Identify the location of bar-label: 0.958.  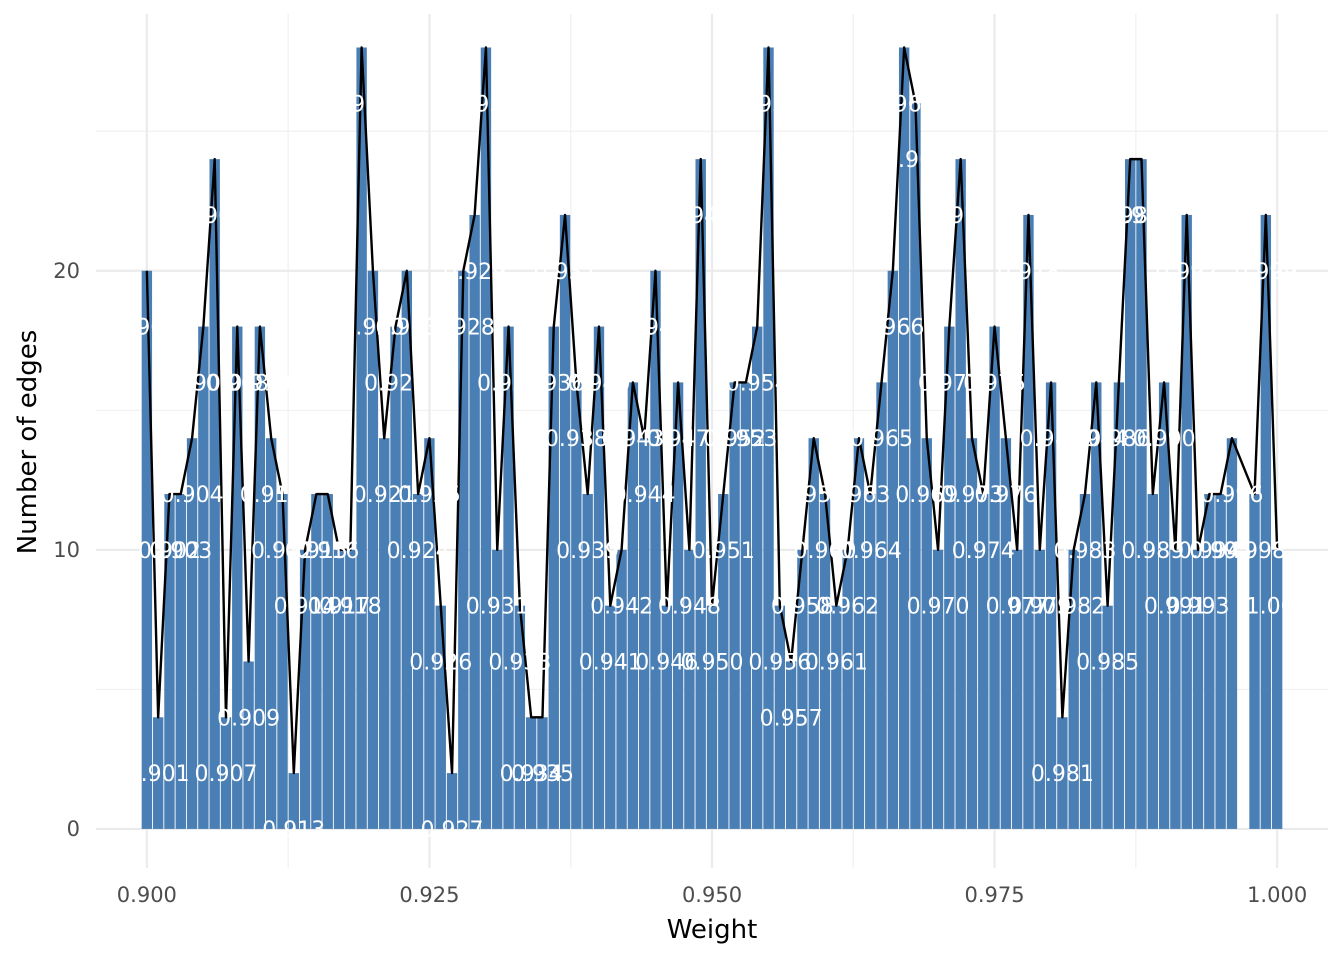
(802, 607).